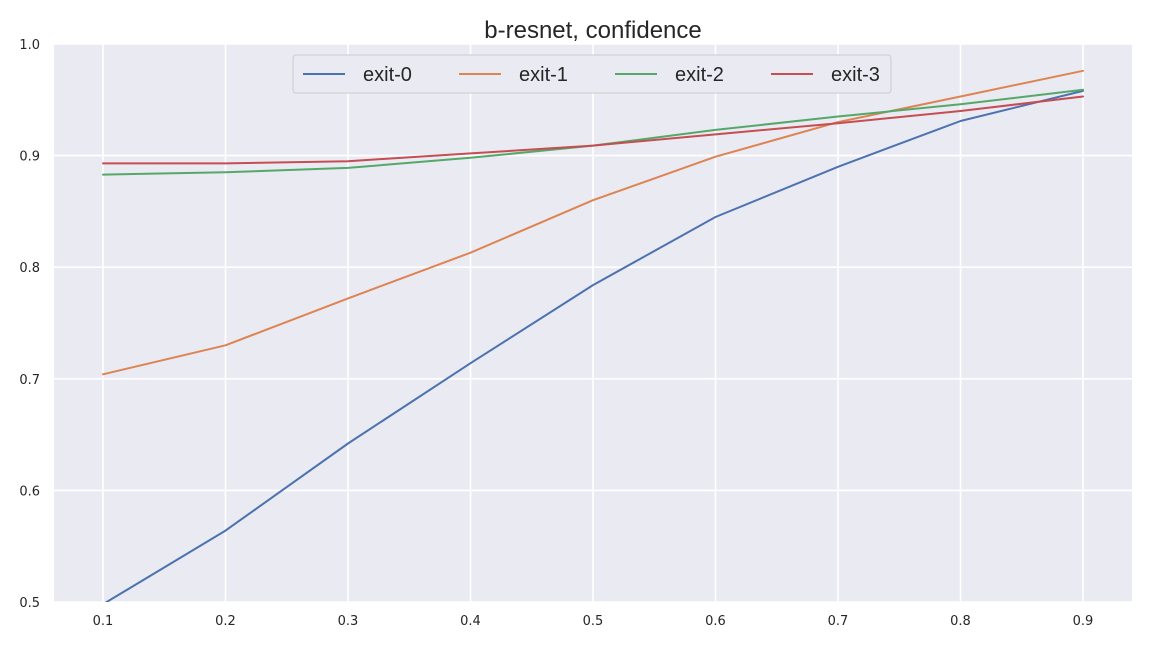 The height and width of the screenshot is (648, 1152). Describe the element at coordinates (357, 75) in the screenshot. I see `legend-item-exit-0: exit-0` at that location.